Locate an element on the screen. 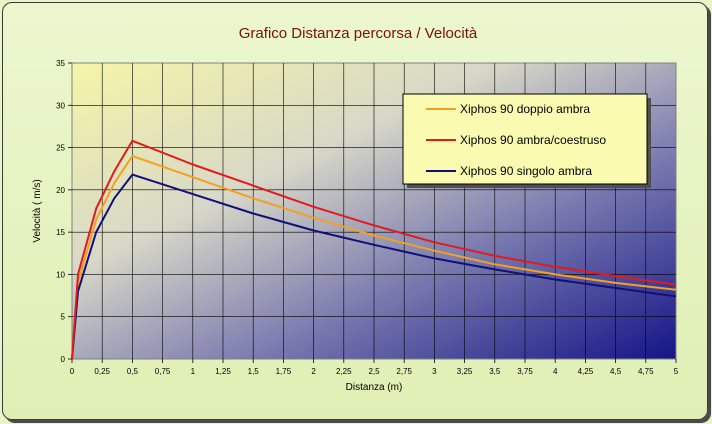 This screenshot has height=424, width=712. x-tick-label: 4 is located at coordinates (555, 371).